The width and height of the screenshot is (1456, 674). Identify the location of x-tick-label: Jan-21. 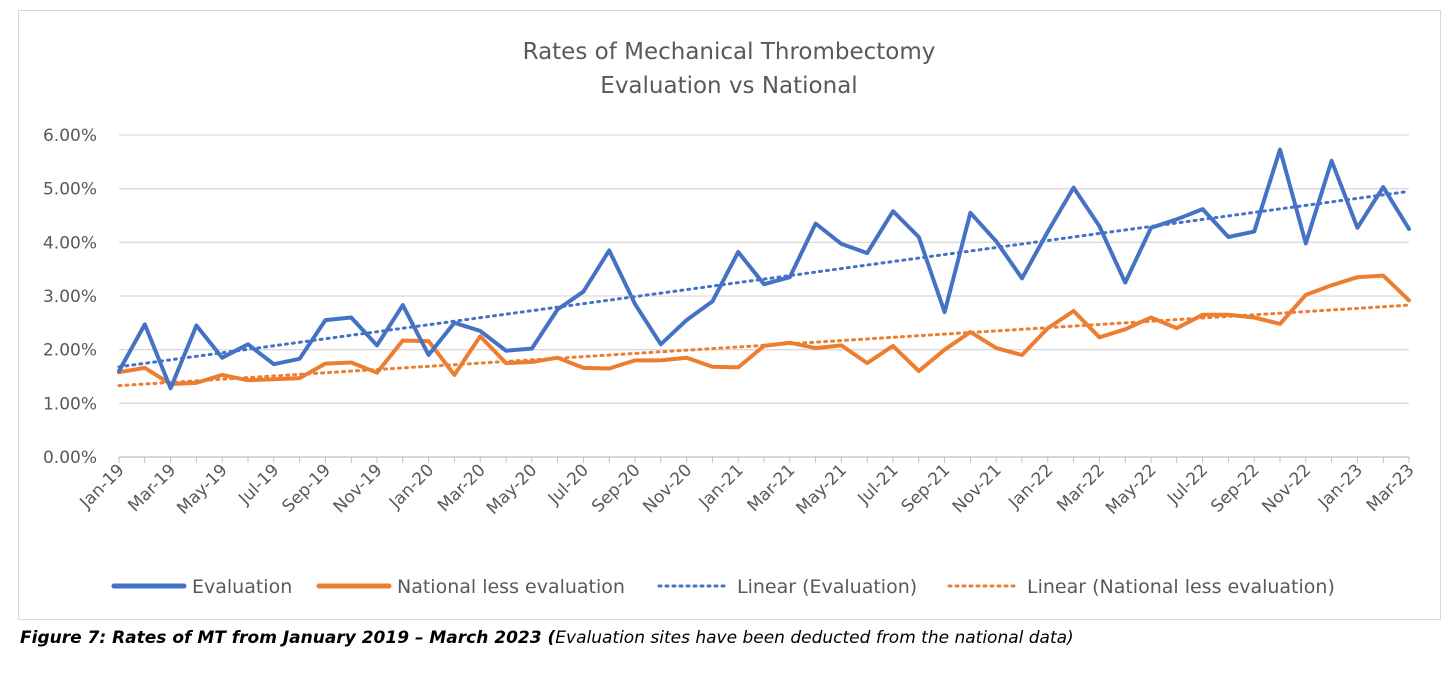
(721, 486).